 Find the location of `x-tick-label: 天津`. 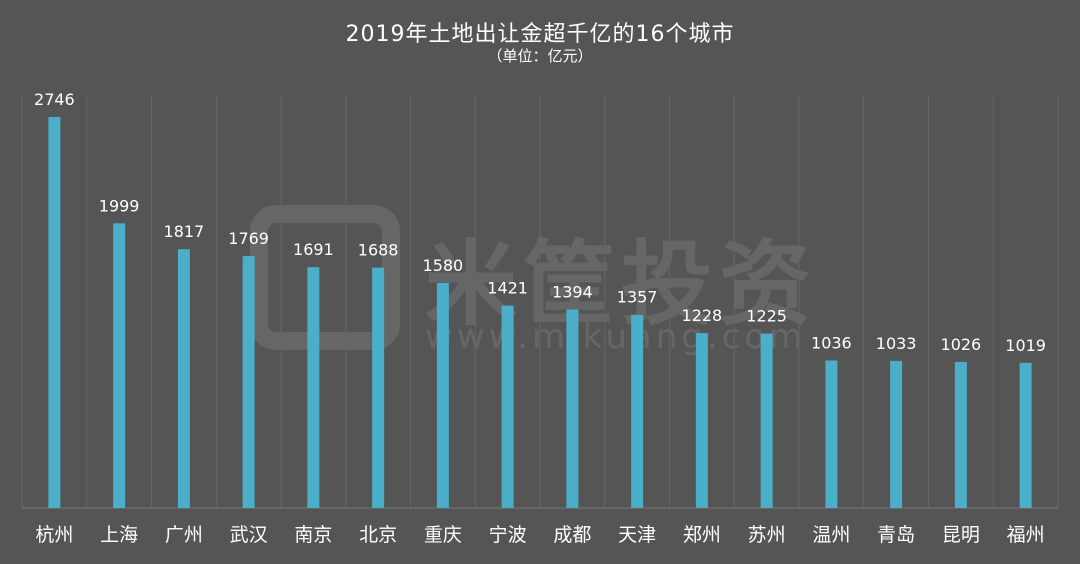

x-tick-label: 天津 is located at coordinates (637, 535).